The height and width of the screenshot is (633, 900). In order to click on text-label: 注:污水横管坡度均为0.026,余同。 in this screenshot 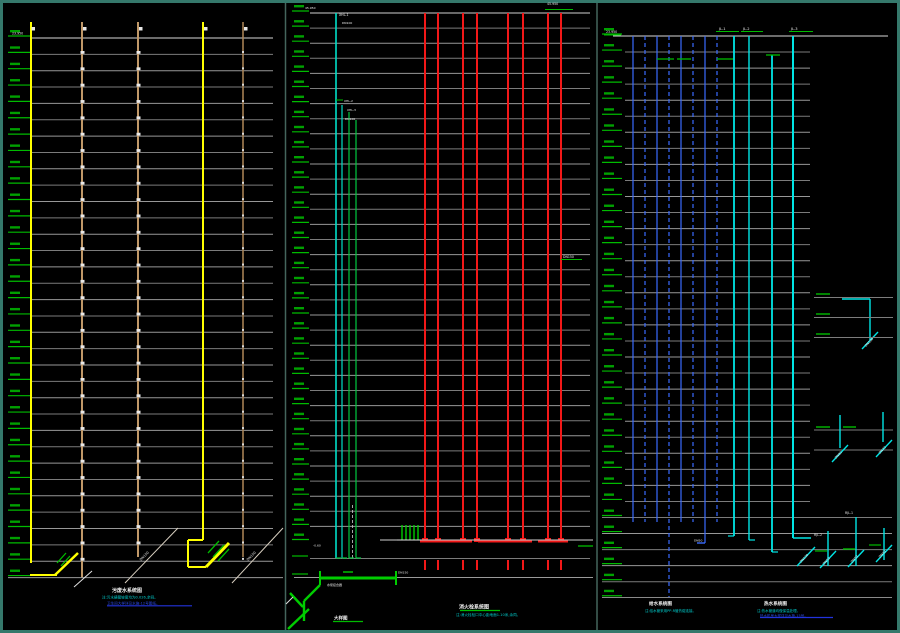, I will do `click(130, 597)`.